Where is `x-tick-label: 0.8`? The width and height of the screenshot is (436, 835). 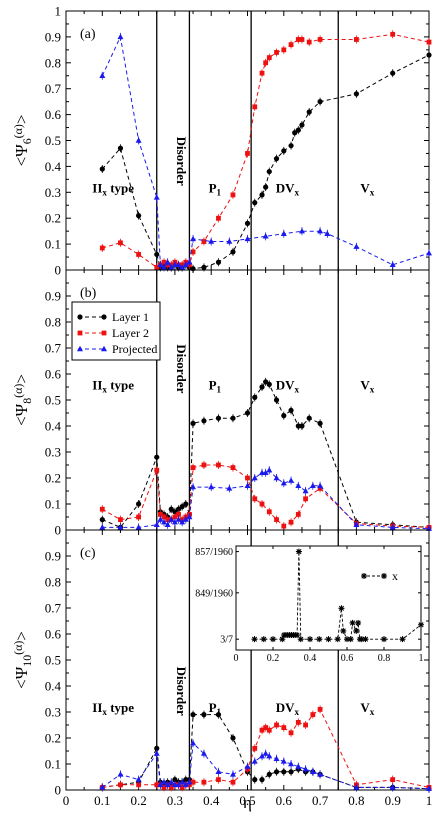 x-tick-label: 0.8 is located at coordinates (356, 800).